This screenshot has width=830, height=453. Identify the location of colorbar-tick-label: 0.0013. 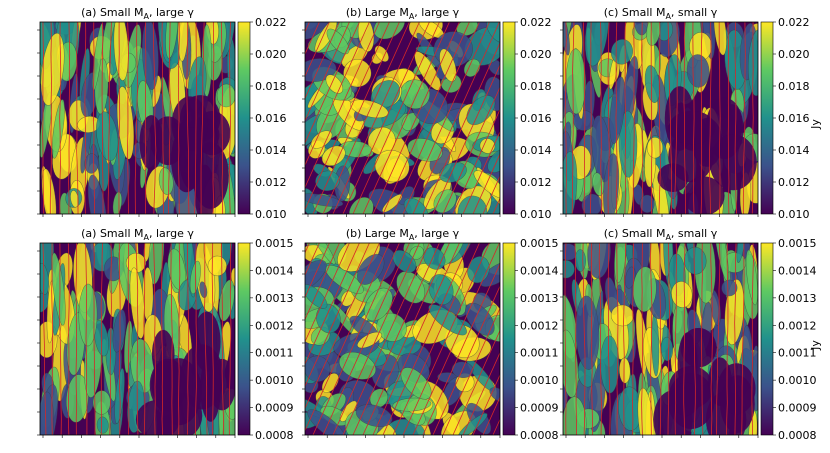
(797, 298).